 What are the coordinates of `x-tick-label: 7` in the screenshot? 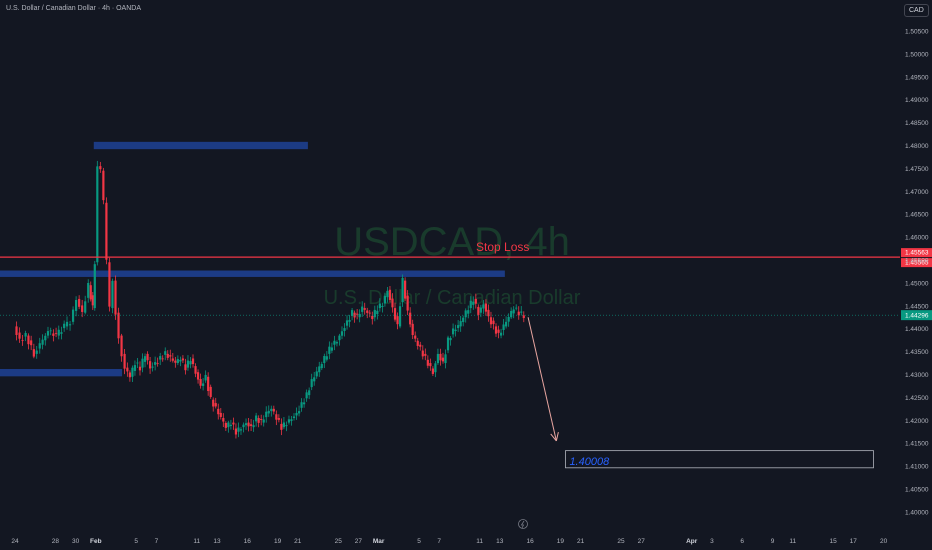 It's located at (439, 541).